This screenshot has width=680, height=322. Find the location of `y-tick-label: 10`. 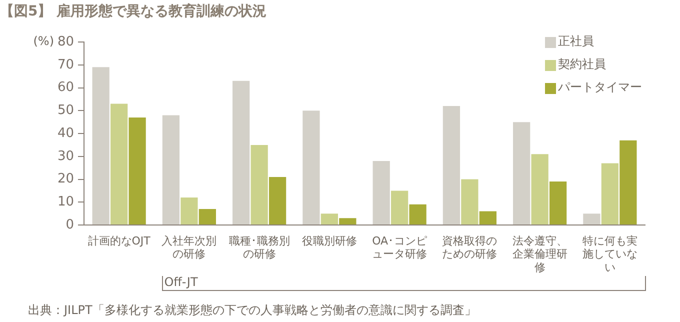

y-tick-label: 10 is located at coordinates (65, 202).